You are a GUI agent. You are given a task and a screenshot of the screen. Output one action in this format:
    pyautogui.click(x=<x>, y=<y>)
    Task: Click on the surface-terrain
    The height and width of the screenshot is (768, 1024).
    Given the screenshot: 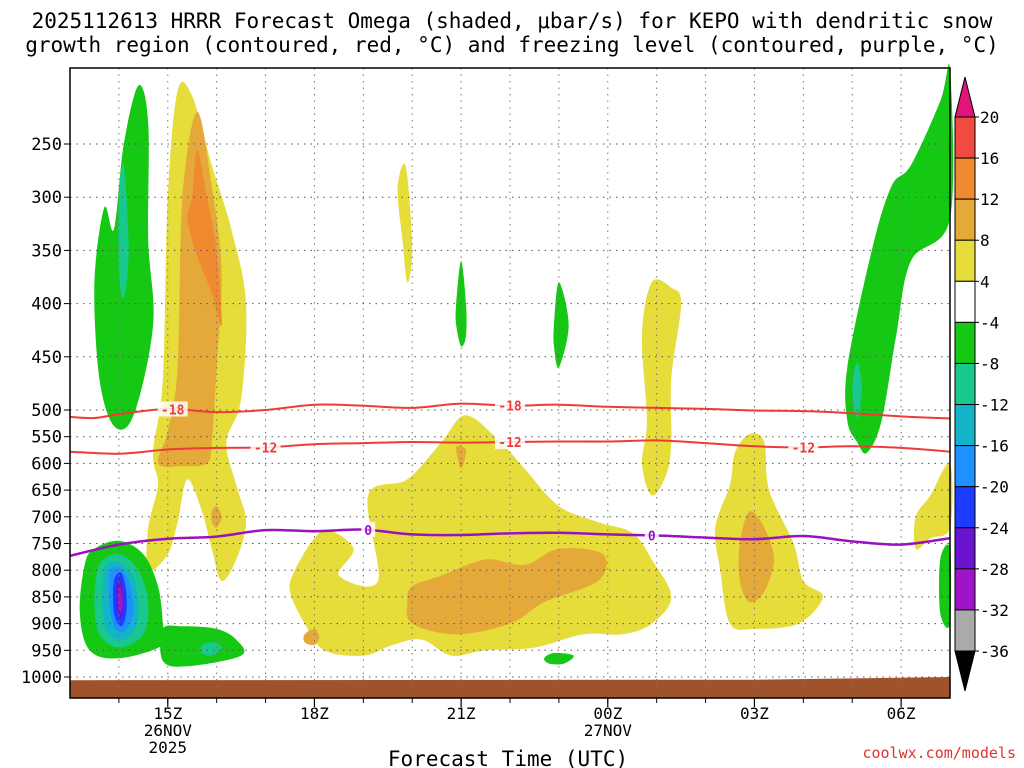 What is the action you would take?
    pyautogui.click(x=510, y=687)
    